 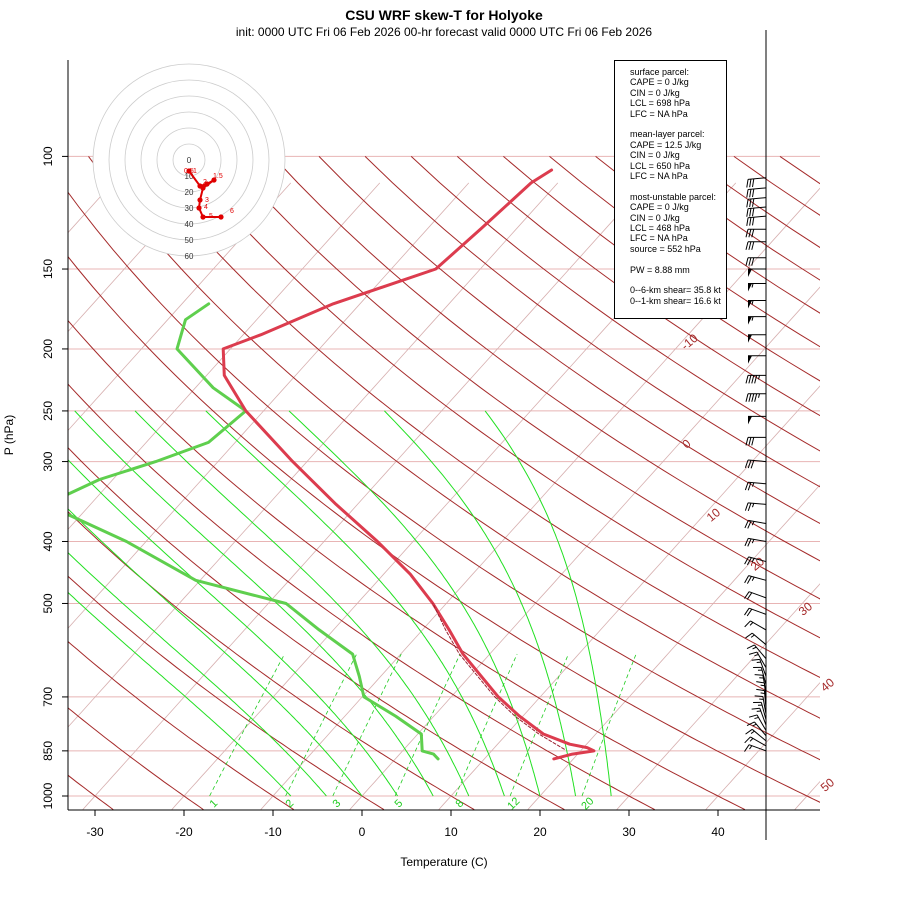 I want to click on pressure-tick-label: 150, so click(x=48, y=269).